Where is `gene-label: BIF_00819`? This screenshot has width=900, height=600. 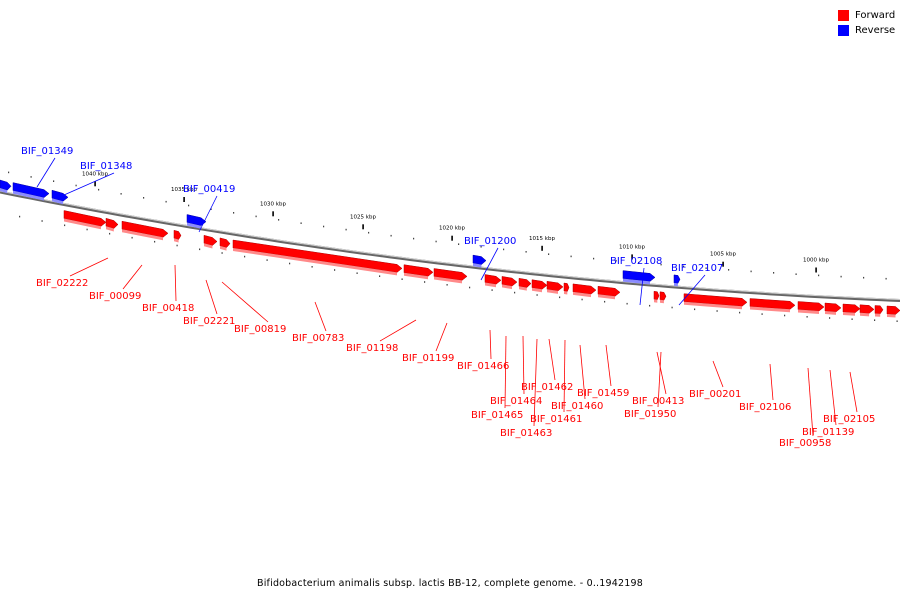 gene-label: BIF_00819 is located at coordinates (260, 329).